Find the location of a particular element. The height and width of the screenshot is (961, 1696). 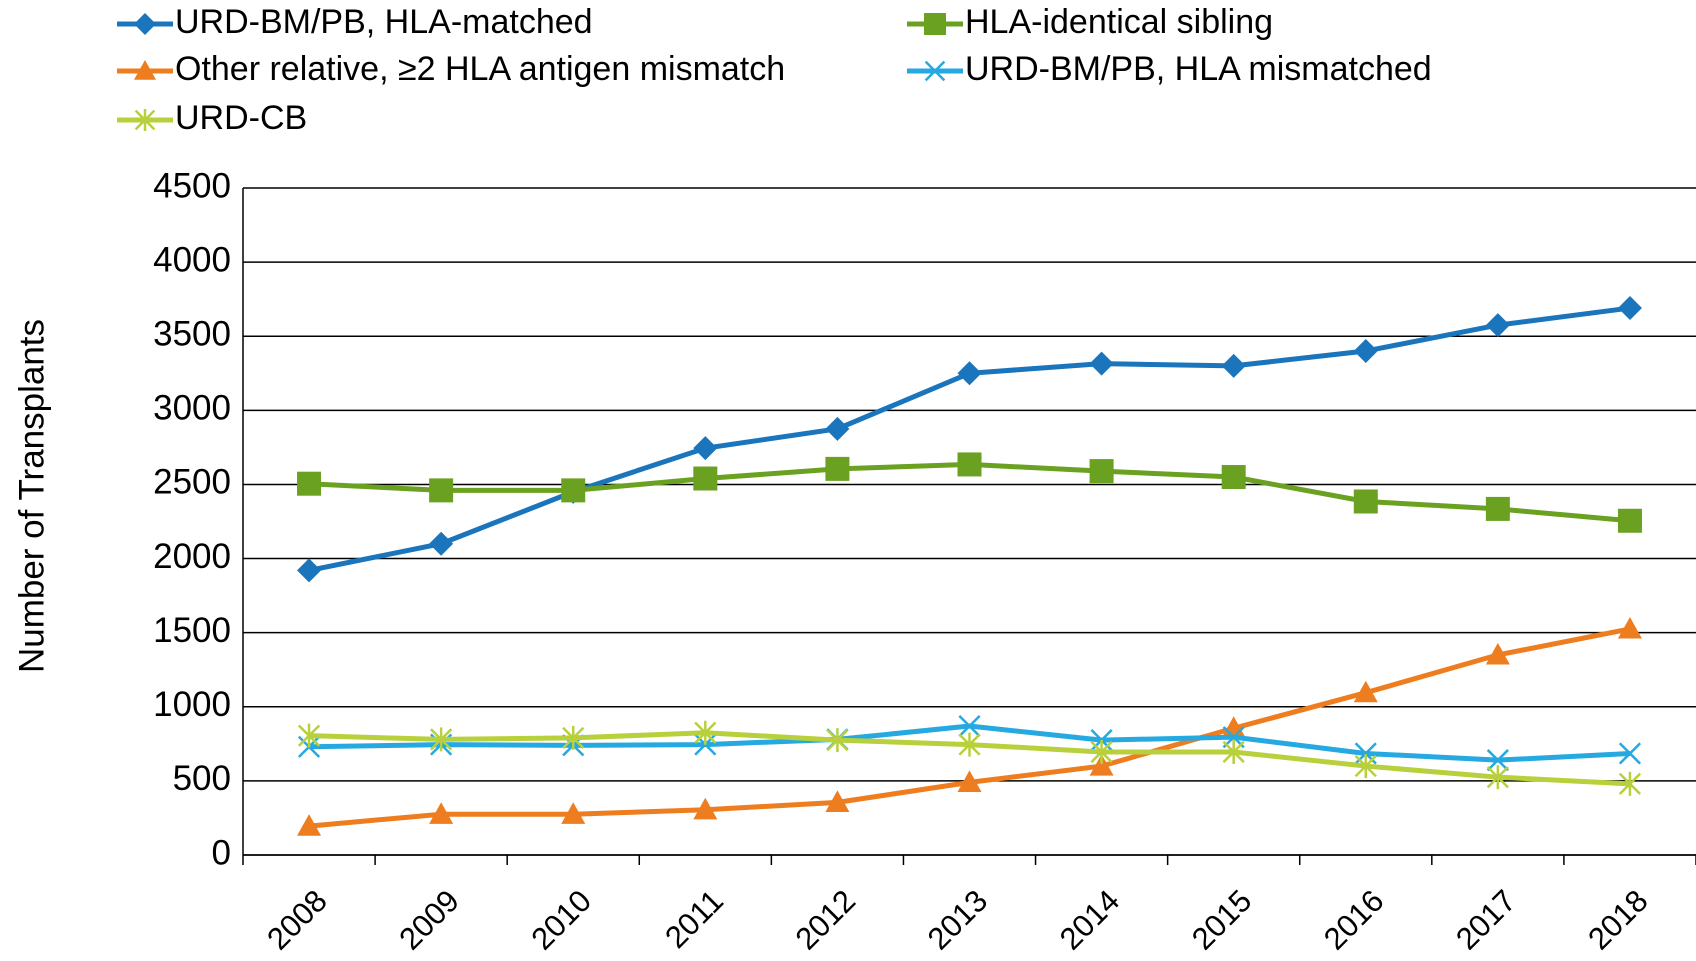

x-tick-label: 2015 is located at coordinates (1222, 920).